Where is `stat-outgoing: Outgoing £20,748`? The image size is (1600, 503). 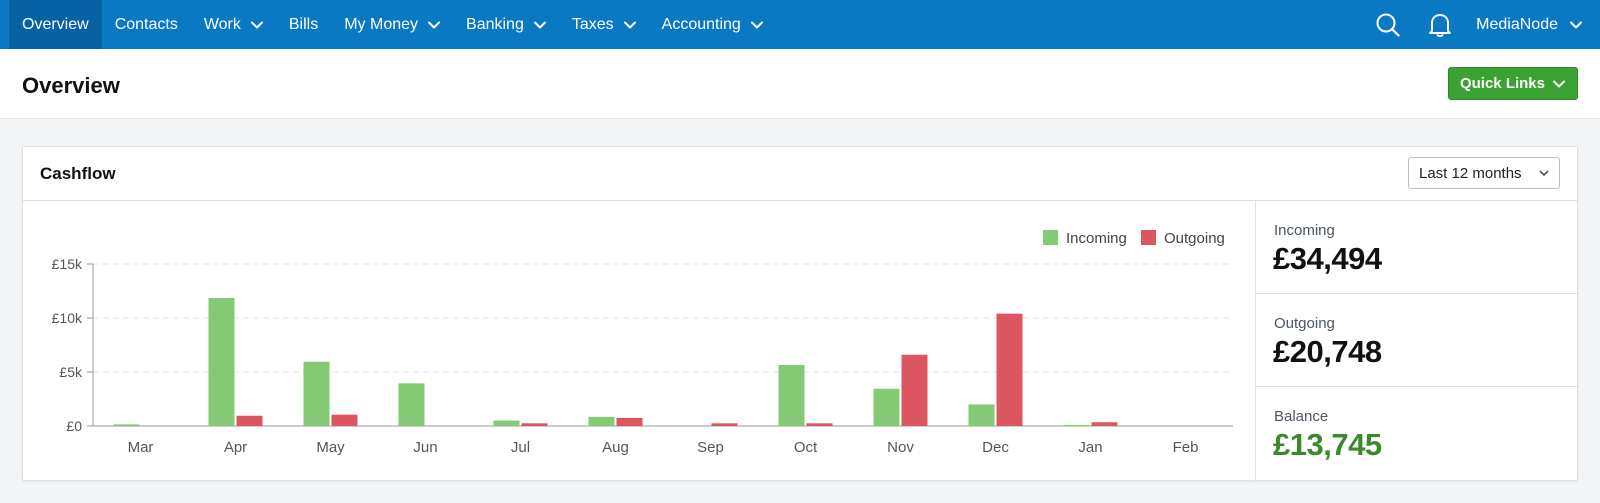
stat-outgoing: Outgoing £20,748 is located at coordinates (1417, 340).